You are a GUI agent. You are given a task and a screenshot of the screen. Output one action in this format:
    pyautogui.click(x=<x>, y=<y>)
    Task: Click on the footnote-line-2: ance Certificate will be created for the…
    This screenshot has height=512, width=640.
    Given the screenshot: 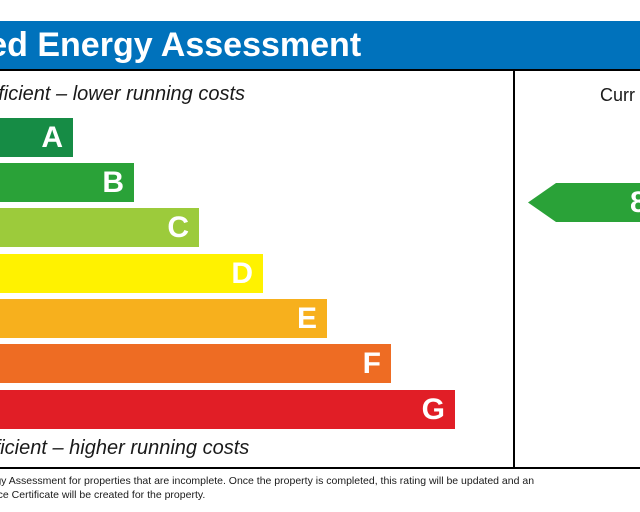 What is the action you would take?
    pyautogui.click(x=103, y=495)
    